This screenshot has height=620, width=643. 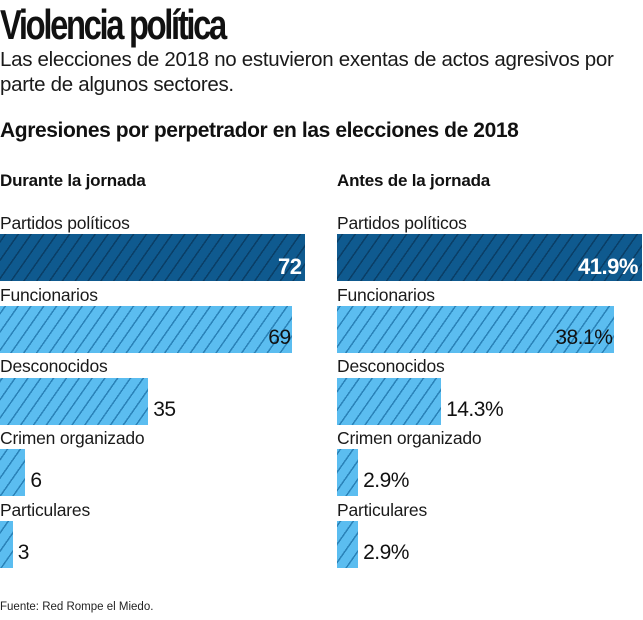 I want to click on value-label: 14.3%, so click(x=475, y=409).